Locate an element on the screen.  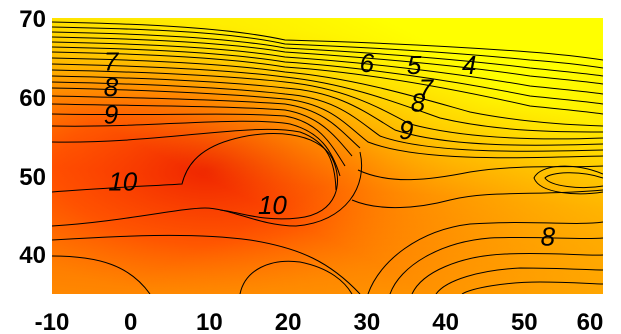
y-tick-label: 60 is located at coordinates (32, 98).